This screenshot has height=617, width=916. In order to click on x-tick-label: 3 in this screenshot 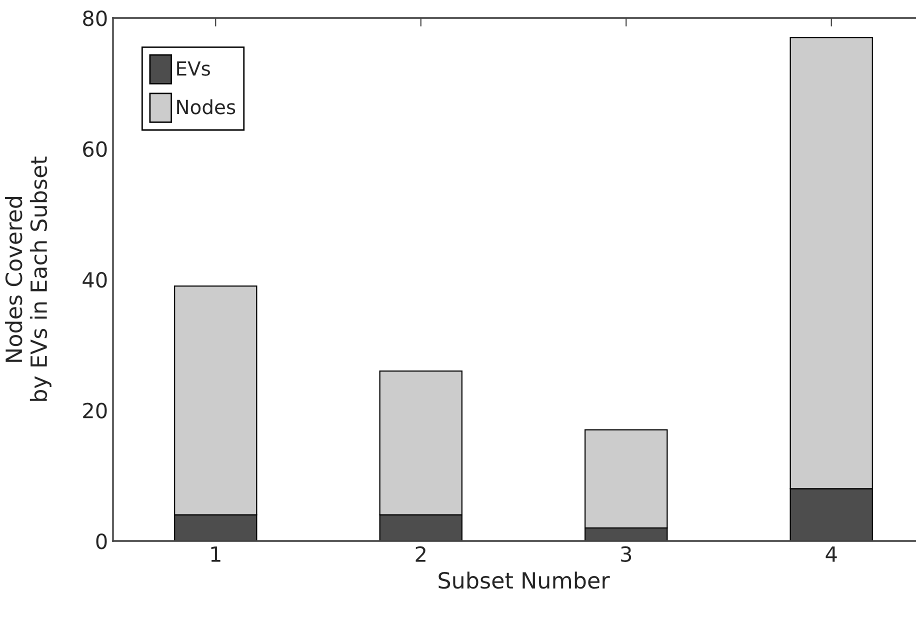, I will do `click(626, 554)`.